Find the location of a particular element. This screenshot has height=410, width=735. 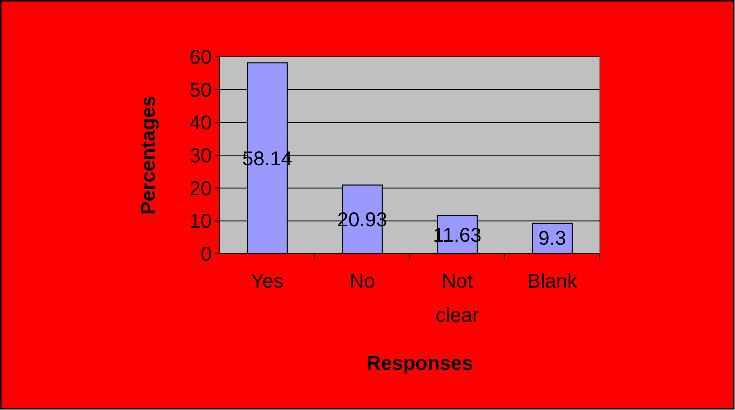

y-axis-title: Percentages is located at coordinates (149, 155).